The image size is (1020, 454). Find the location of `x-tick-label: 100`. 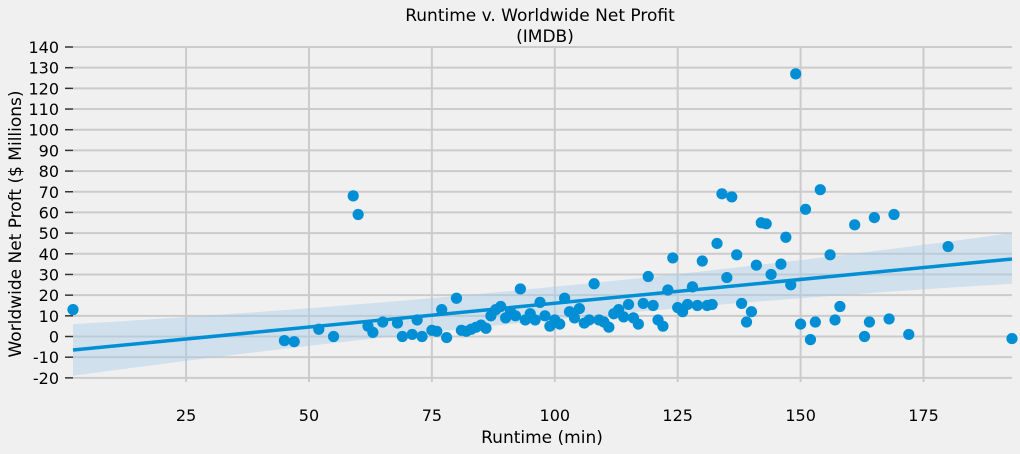

x-tick-label: 100 is located at coordinates (555, 415).